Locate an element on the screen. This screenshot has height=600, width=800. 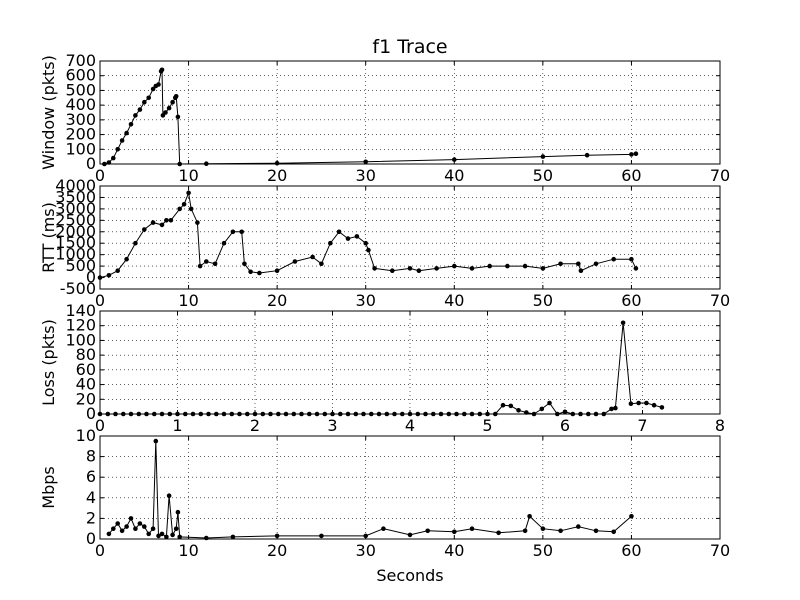
y-axis-label: RTT (ms) is located at coordinates (48, 237).